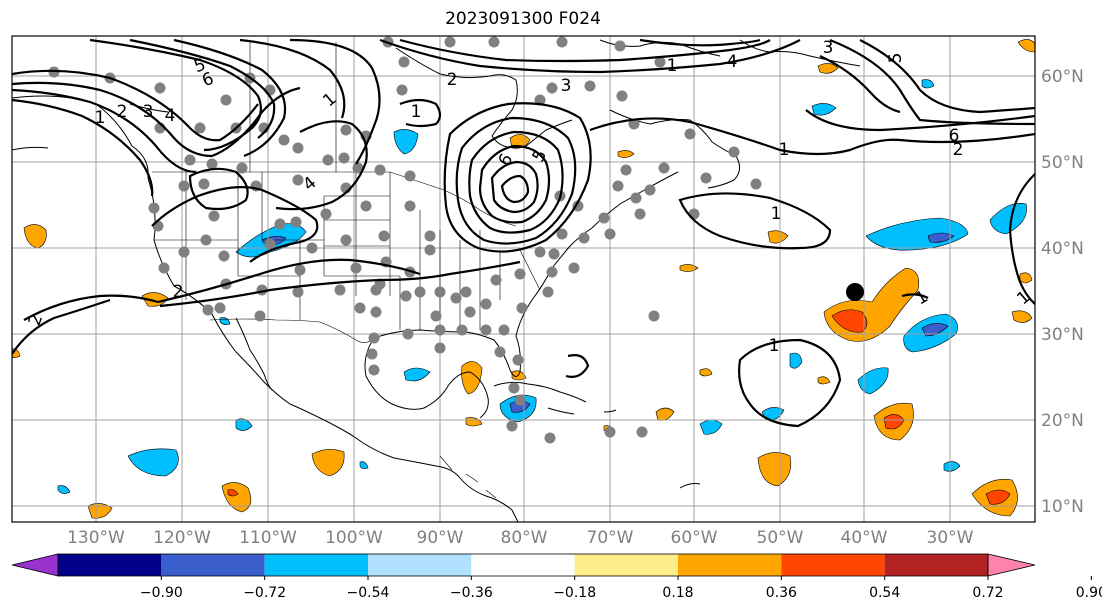 The width and height of the screenshot is (1102, 613). What do you see at coordinates (610, 538) in the screenshot?
I see `longitude-label: 70°W` at bounding box center [610, 538].